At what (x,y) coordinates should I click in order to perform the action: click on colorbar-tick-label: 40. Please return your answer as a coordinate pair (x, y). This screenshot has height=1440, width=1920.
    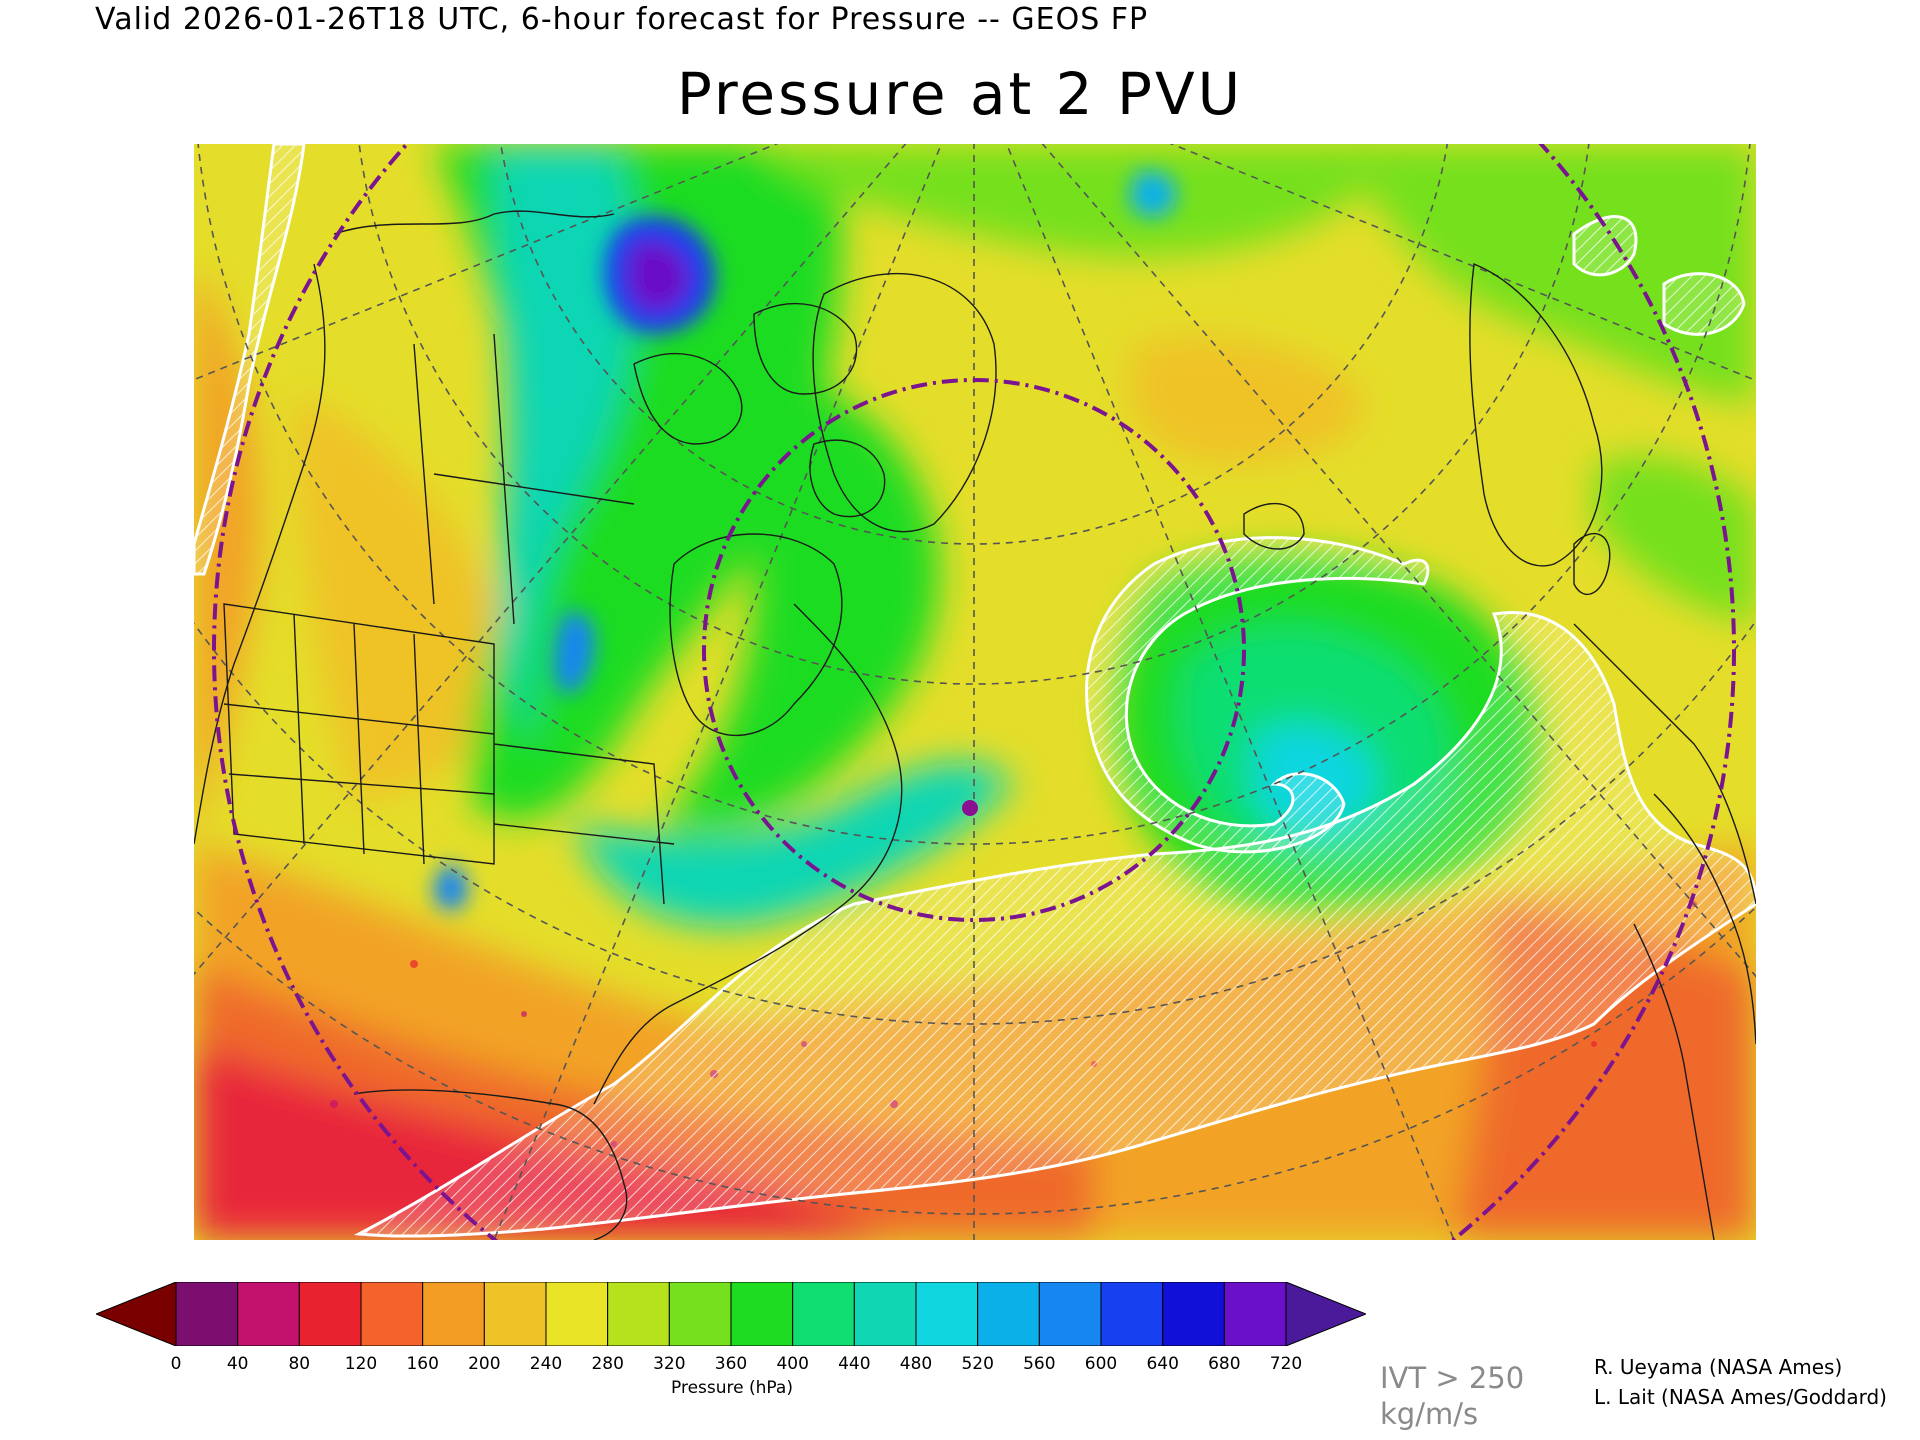
    Looking at the image, I should click on (237, 1364).